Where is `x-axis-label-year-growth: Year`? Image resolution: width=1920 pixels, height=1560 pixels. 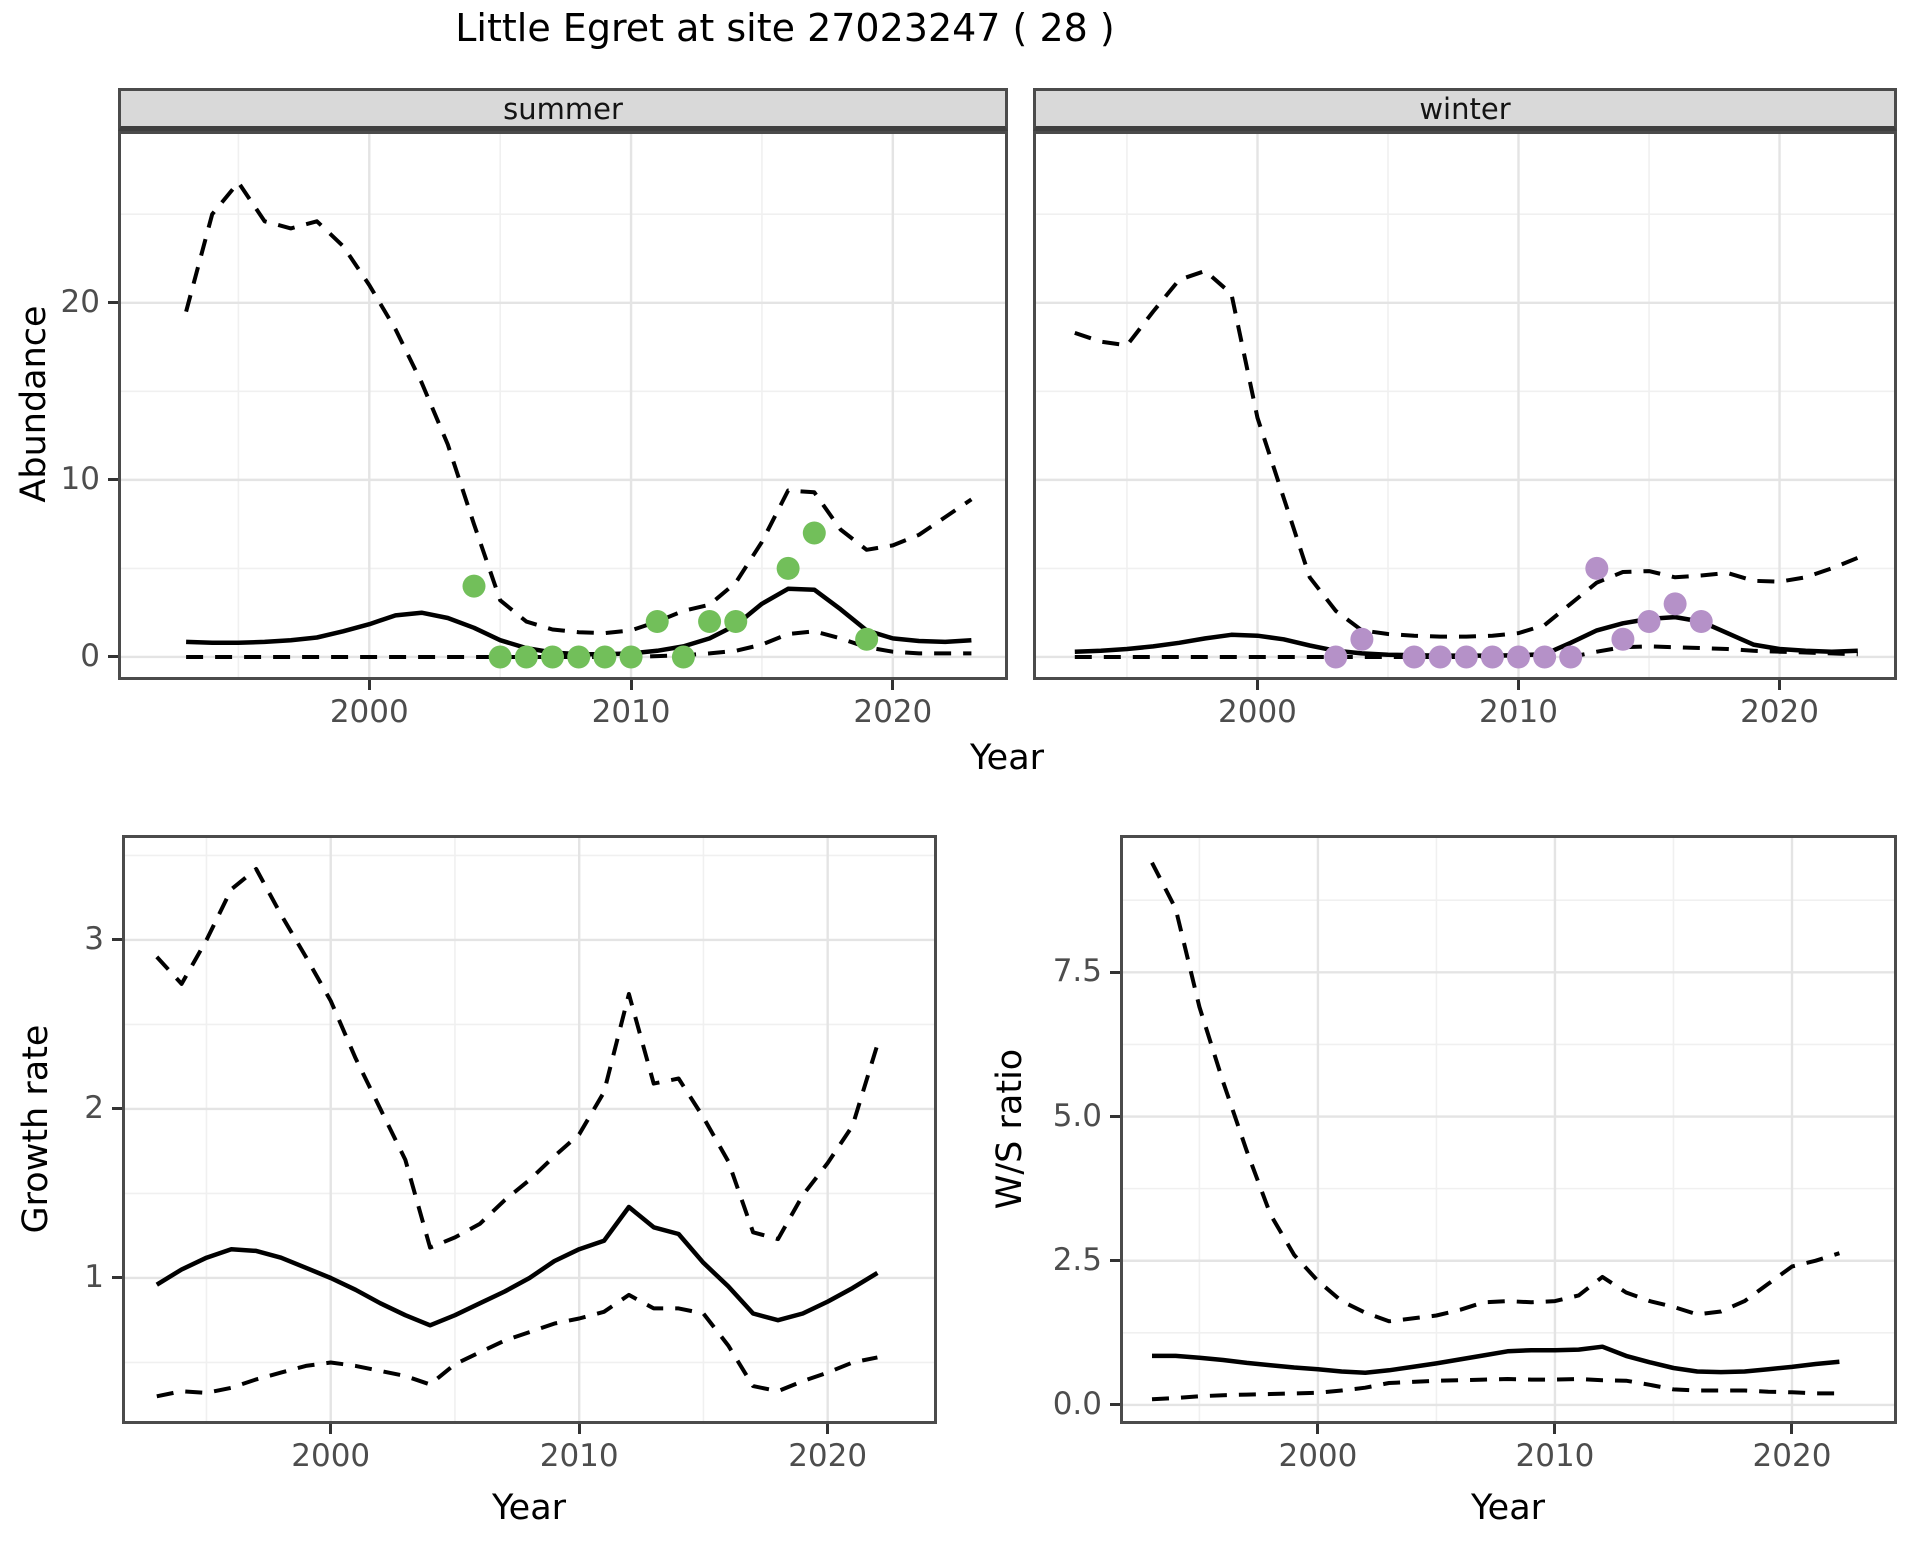
x-axis-label-year-growth: Year is located at coordinates (529, 1508).